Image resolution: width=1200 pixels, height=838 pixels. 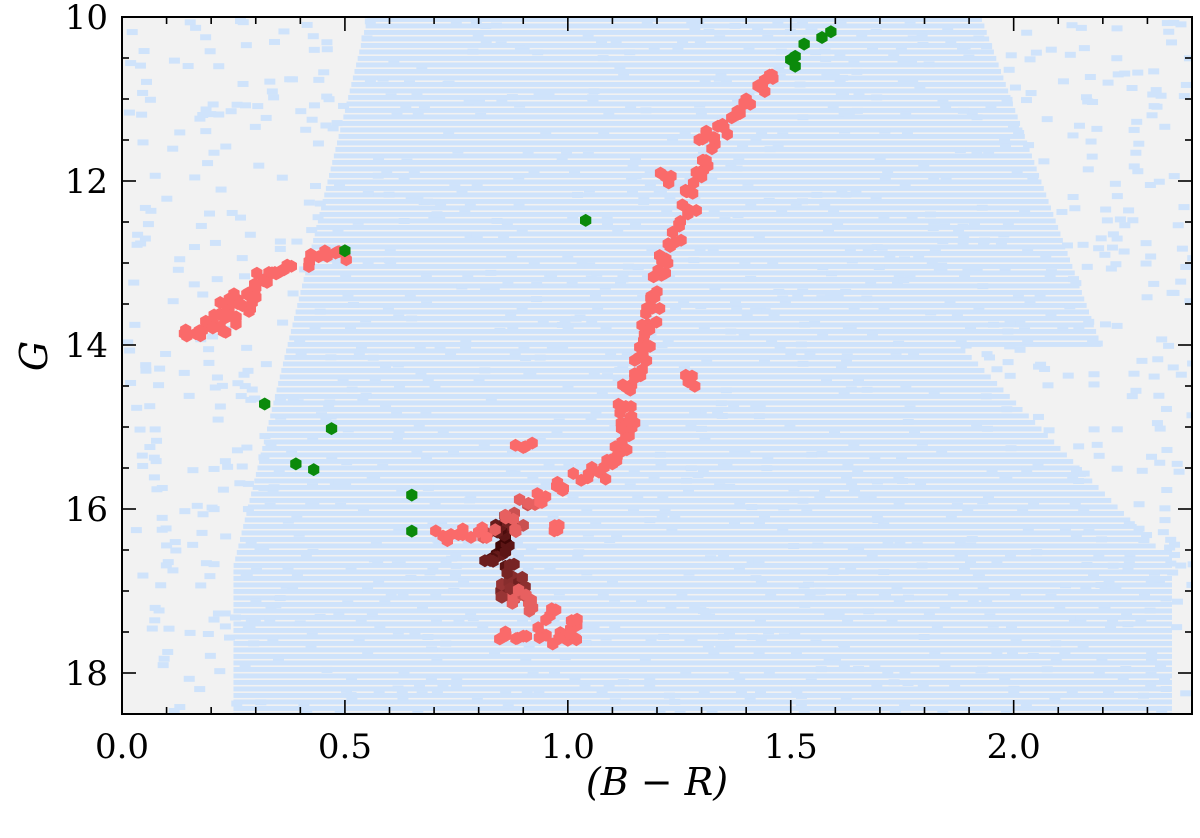 I want to click on x-tick-label: 2.0, so click(x=1014, y=747).